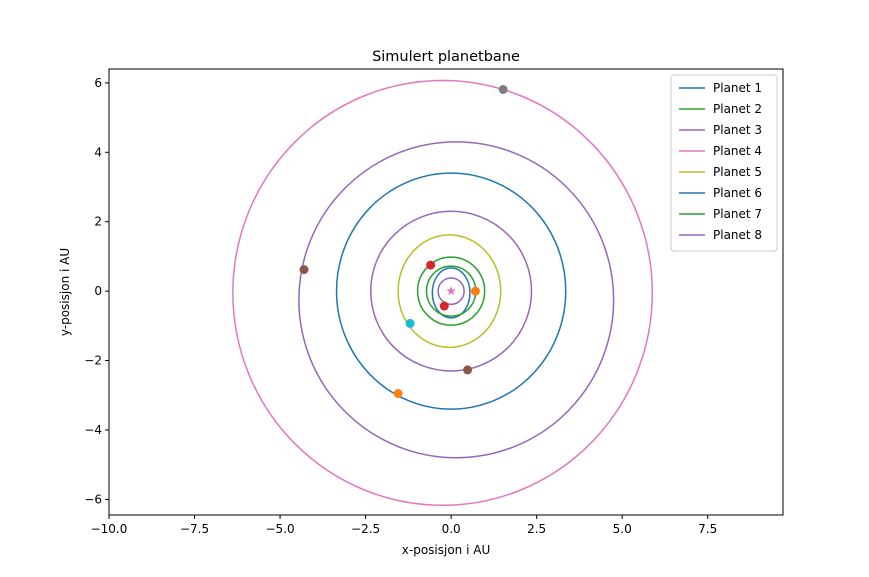  Describe the element at coordinates (451, 529) in the screenshot. I see `x-tick-label: 0.0` at that location.